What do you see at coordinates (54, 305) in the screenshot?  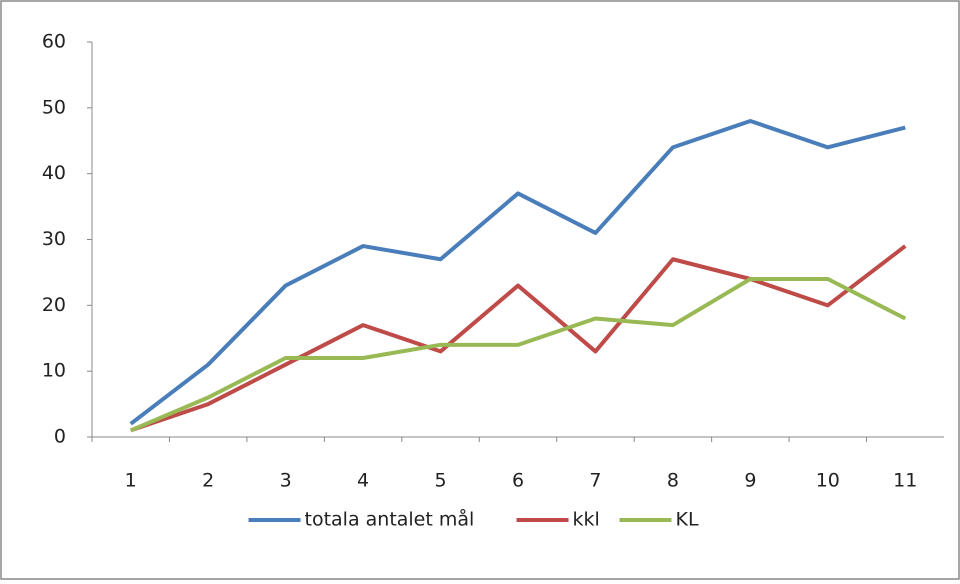 I see `y-tick-label: 20` at bounding box center [54, 305].